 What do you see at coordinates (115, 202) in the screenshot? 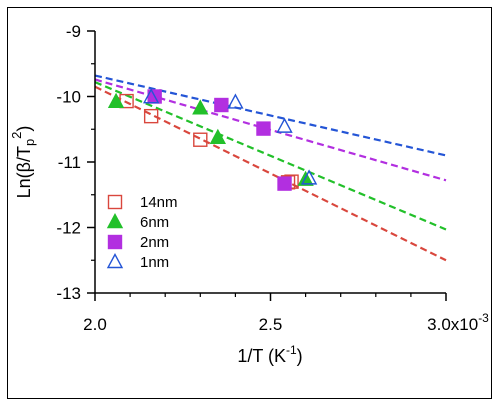
I see `legend-marker-14nm` at bounding box center [115, 202].